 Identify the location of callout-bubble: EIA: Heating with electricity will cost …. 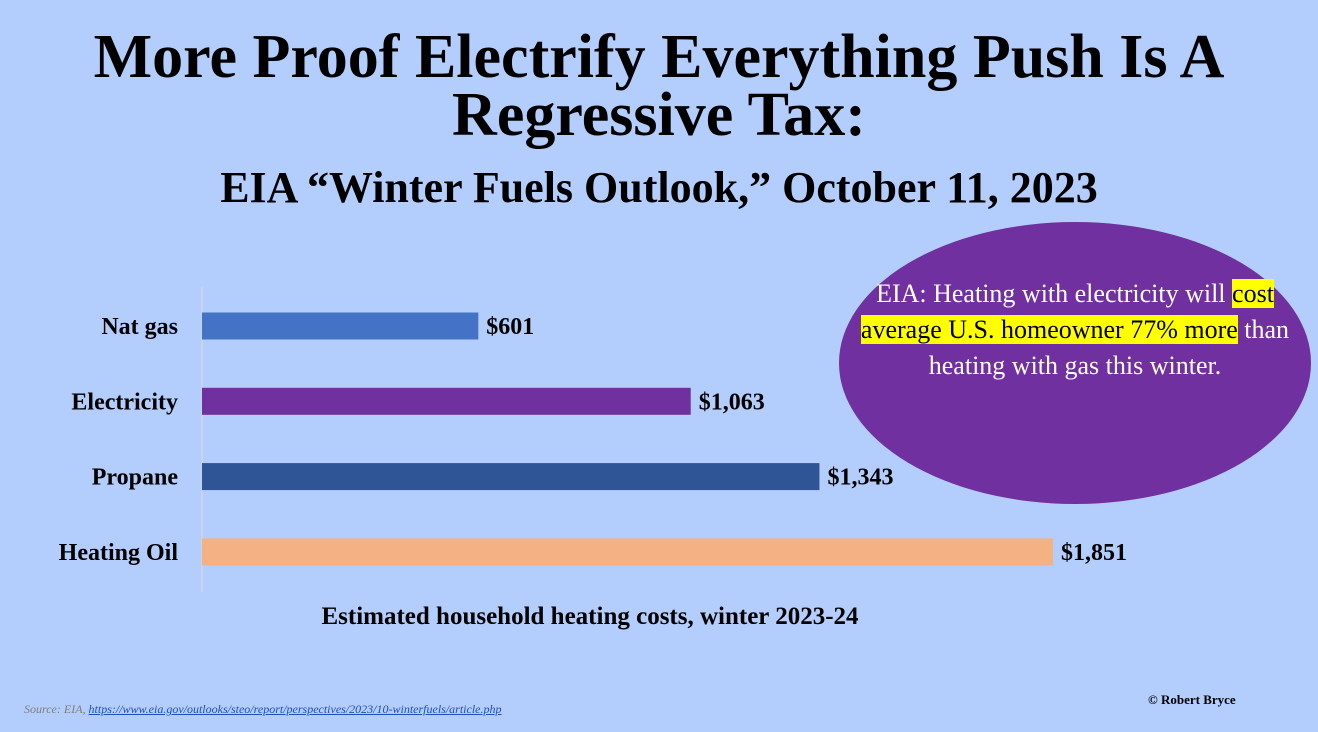
(1075, 363).